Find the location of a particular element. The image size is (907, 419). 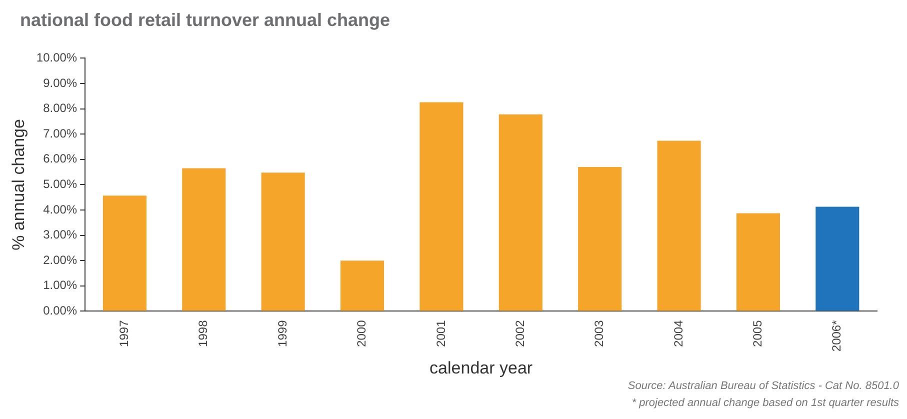

x-tick-label: 2002 is located at coordinates (519, 333).